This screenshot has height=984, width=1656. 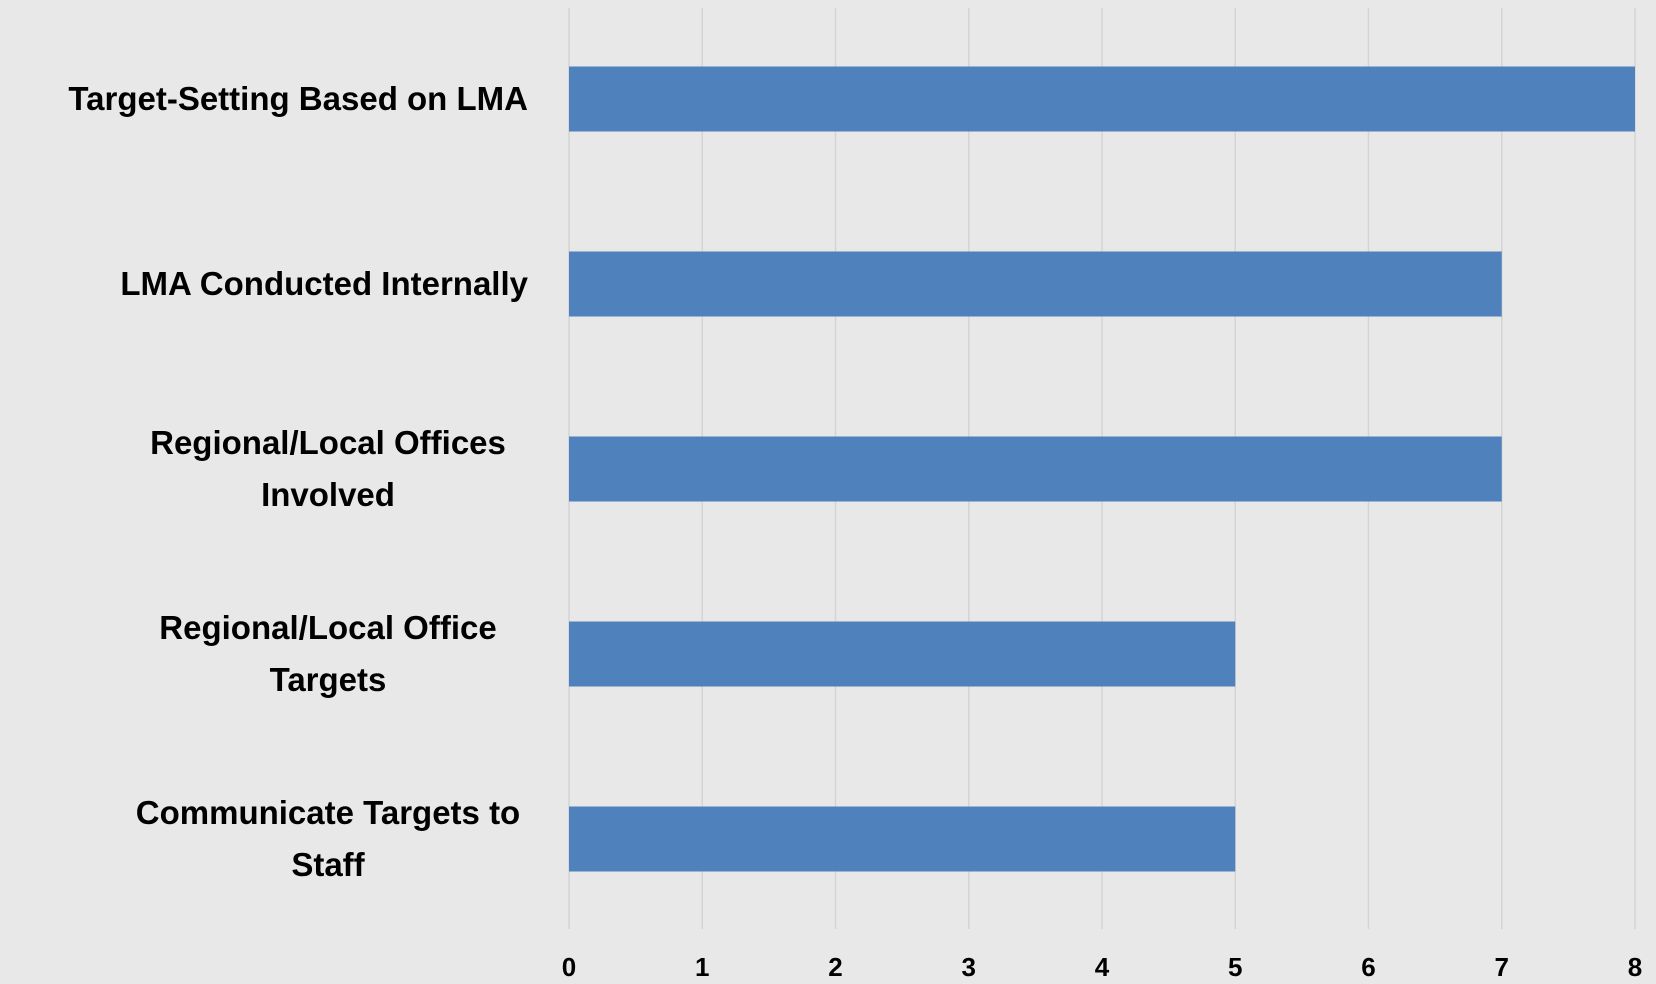 I want to click on x-tick-label: 1, so click(x=702, y=967).